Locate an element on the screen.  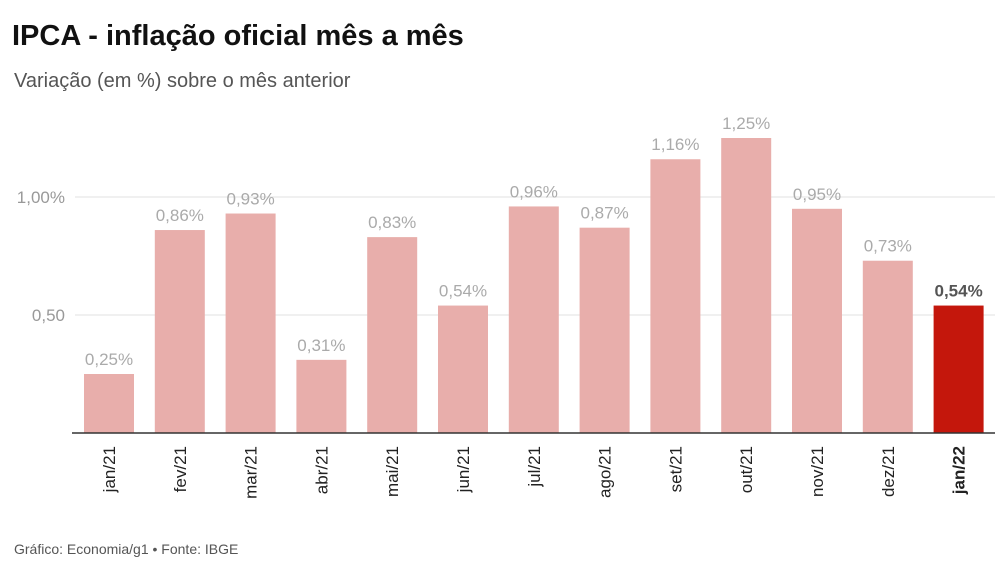
x-tick-label: nov/21 is located at coordinates (817, 471).